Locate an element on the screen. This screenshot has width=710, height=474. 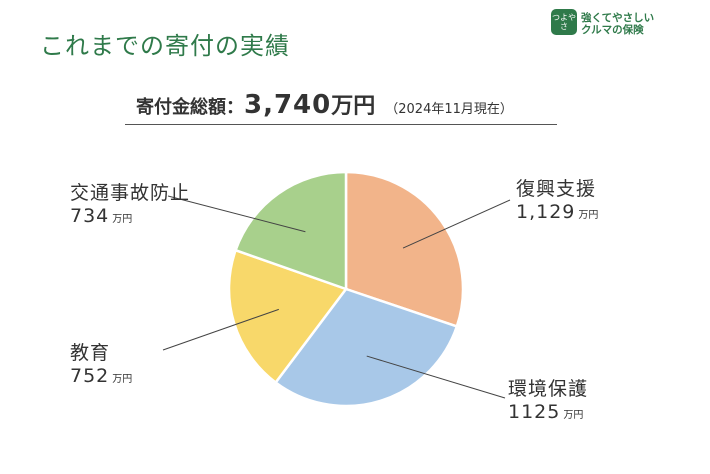
slice-label-kotsu: 交通事故防止 734 万円 is located at coordinates (130, 202).